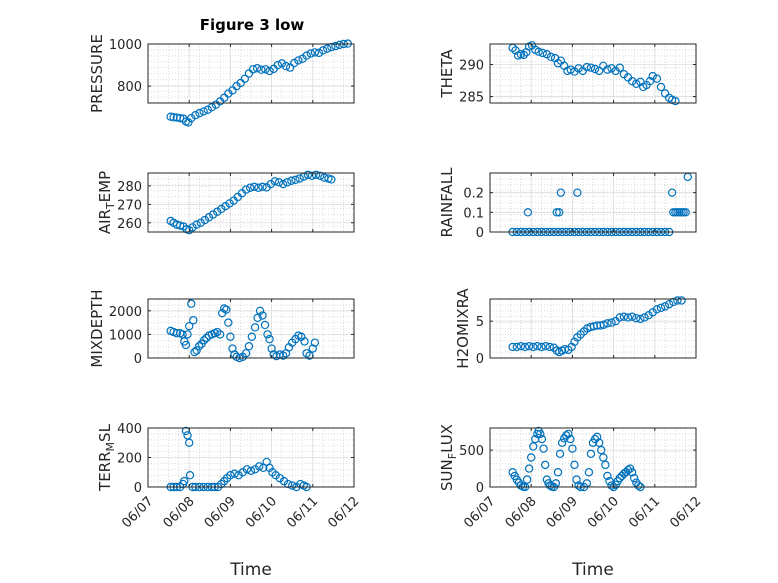  What do you see at coordinates (471, 451) in the screenshot?
I see `y-tick-label: 500` at bounding box center [471, 451].